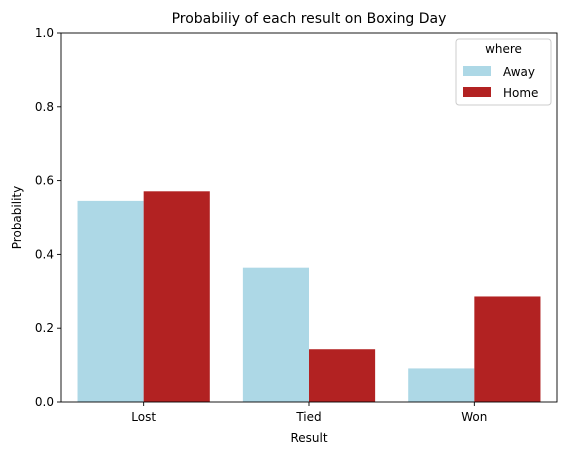  What do you see at coordinates (500, 82) in the screenshot?
I see `legend-entries: Away Home` at bounding box center [500, 82].